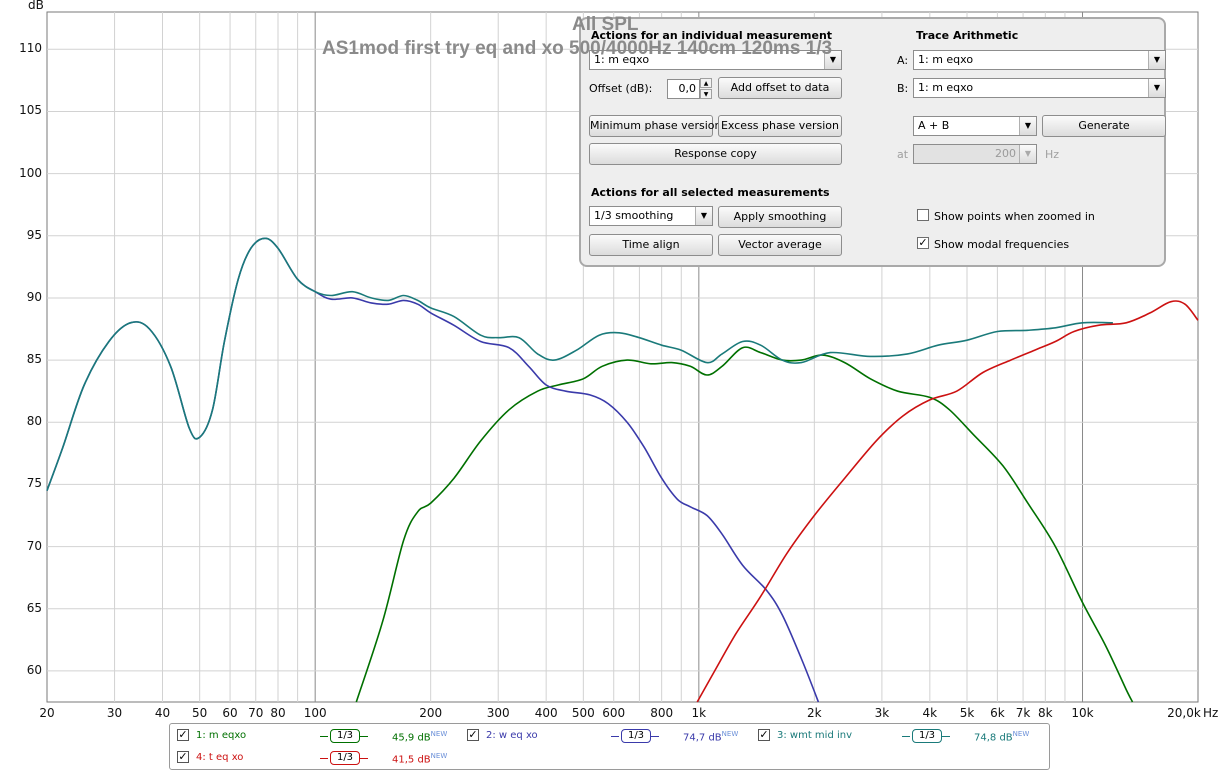 The height and width of the screenshot is (772, 1220). Describe the element at coordinates (183, 756) in the screenshot. I see `legend-checkbox-4: ✓` at that location.